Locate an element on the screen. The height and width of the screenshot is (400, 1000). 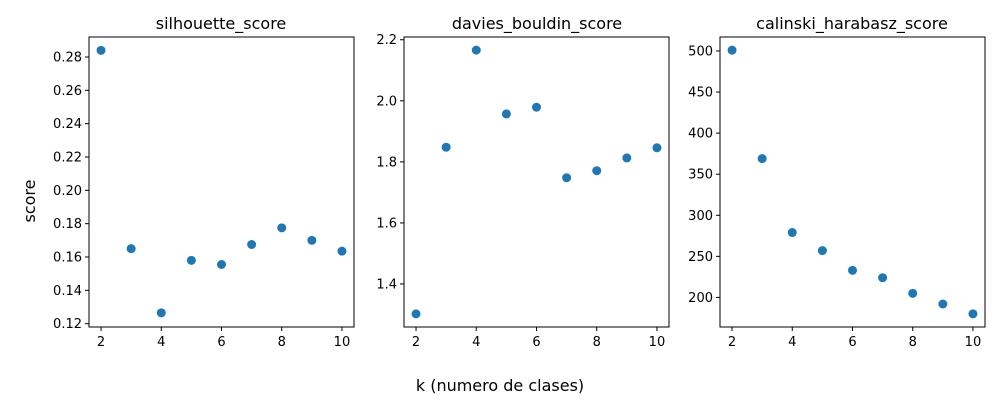
y-tick-label: 2.2 is located at coordinates (386, 40).